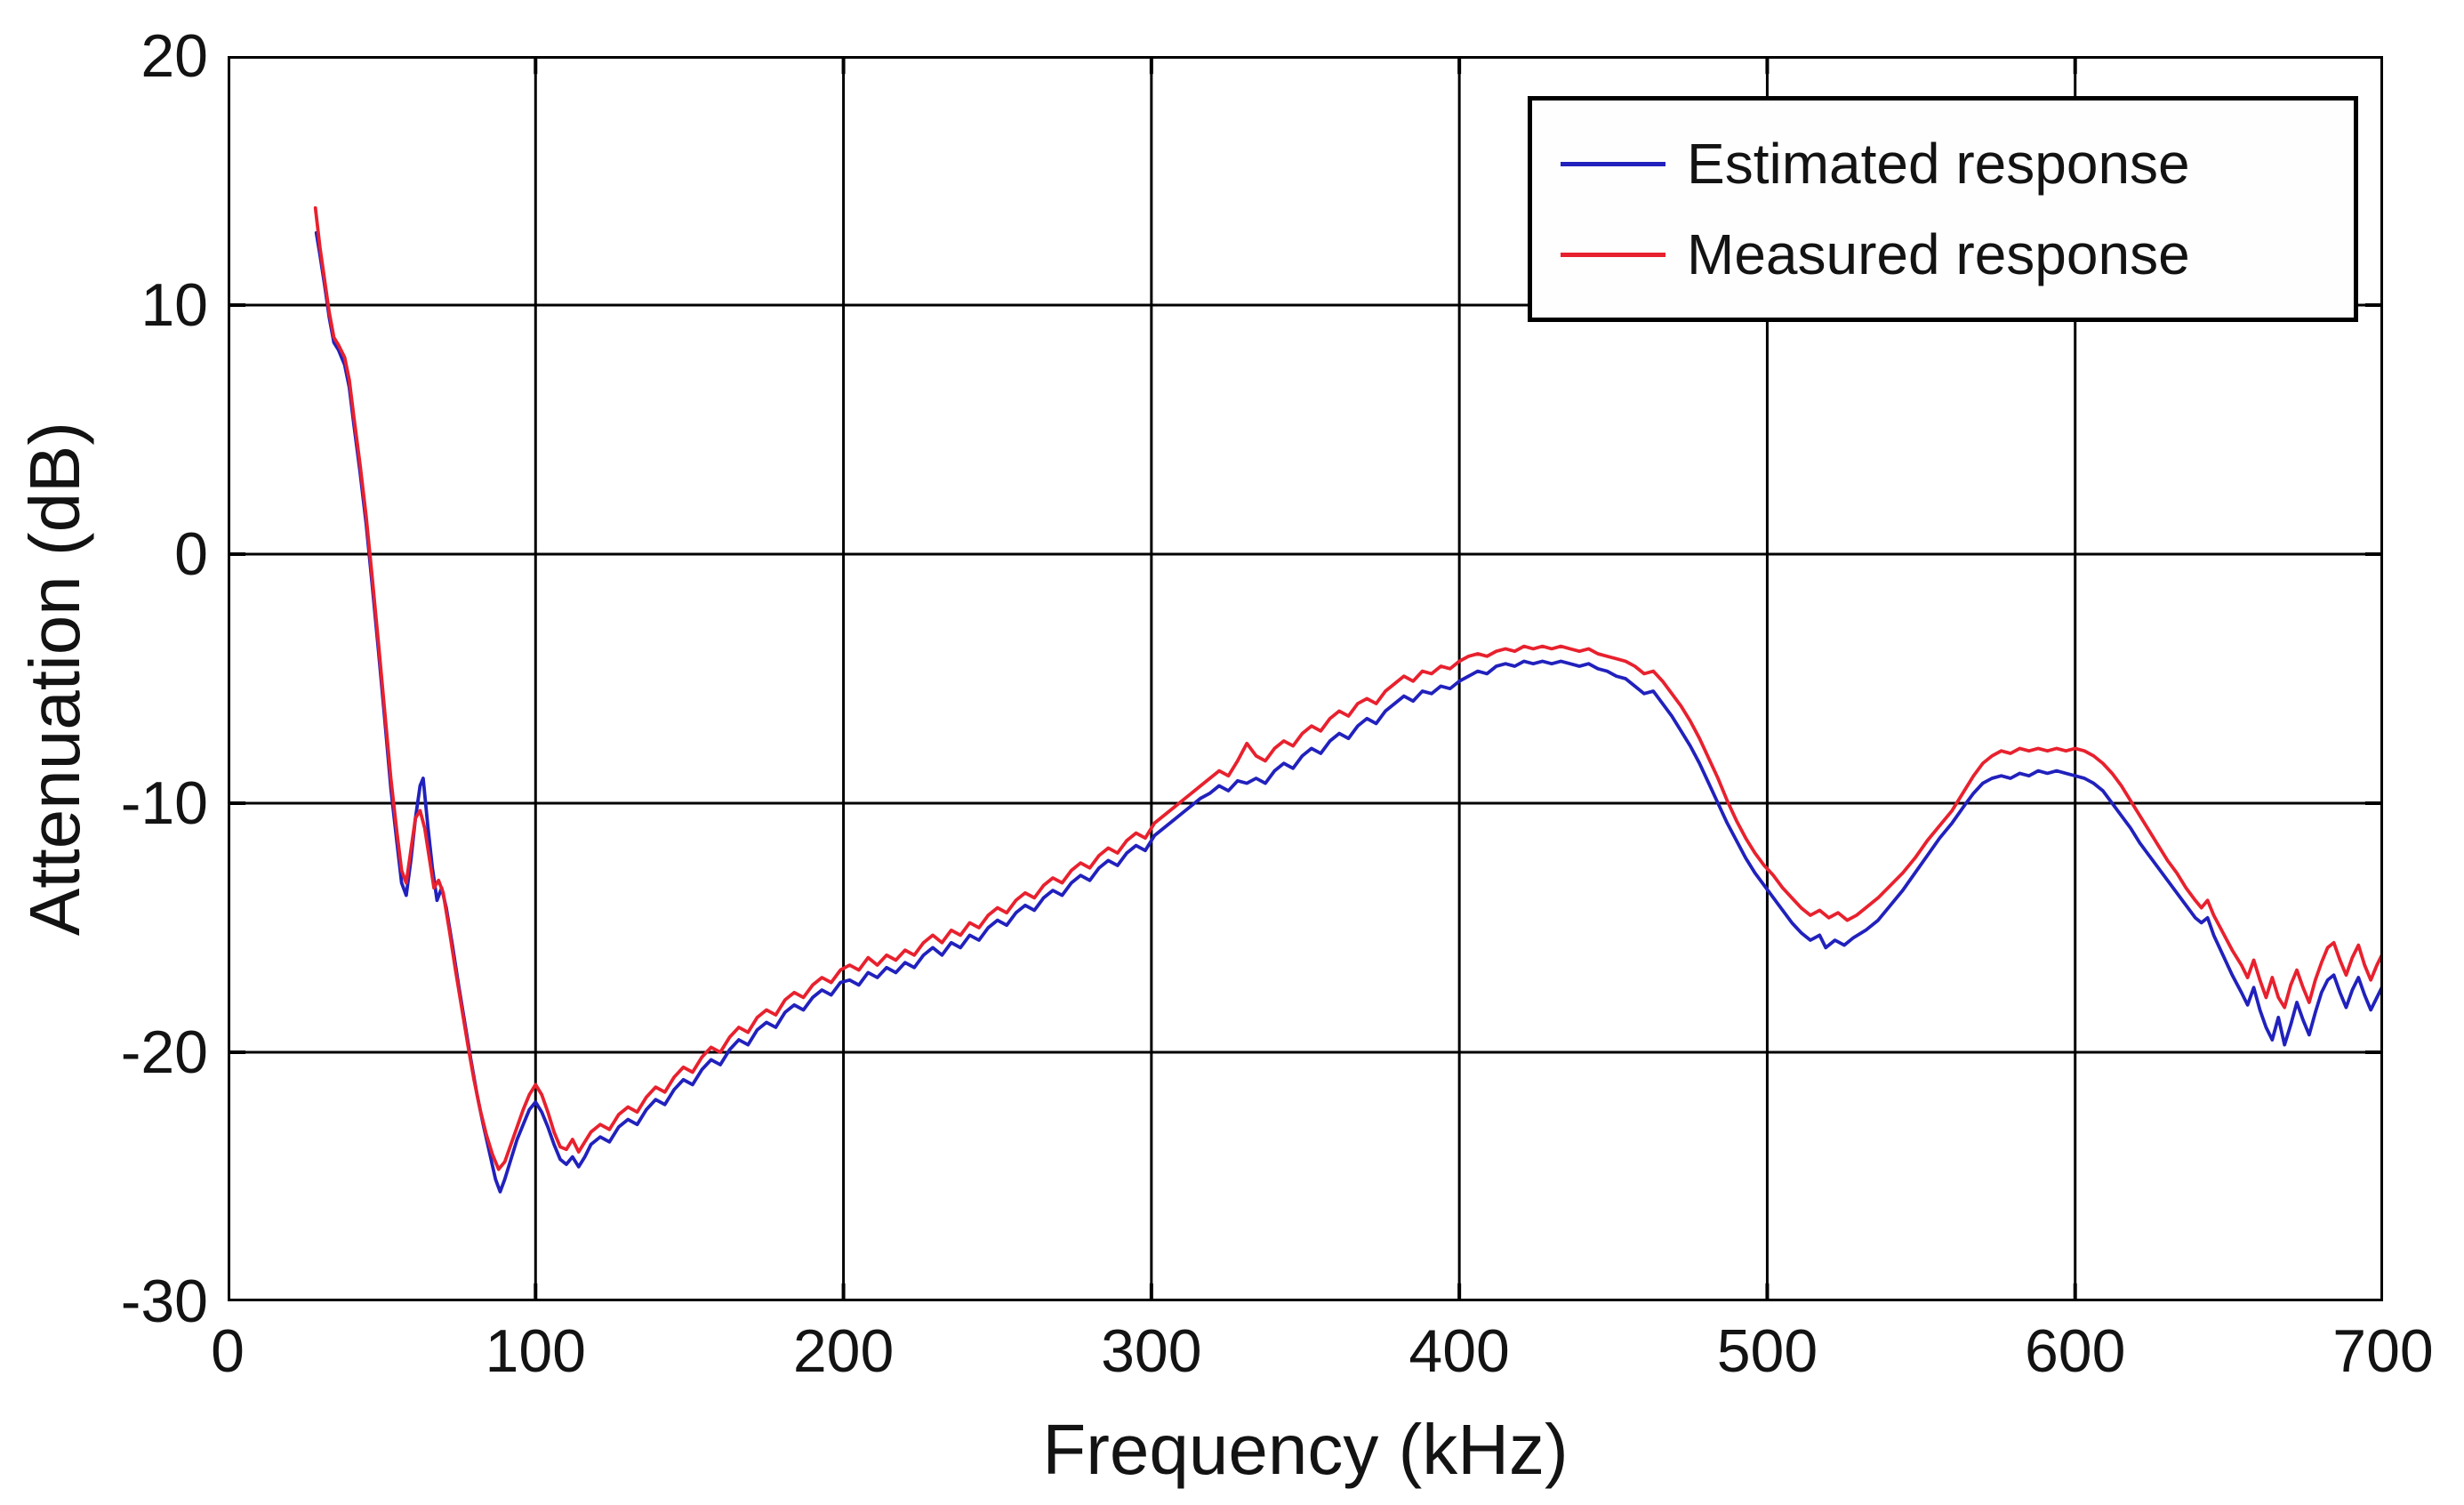 Image resolution: width=2464 pixels, height=1505 pixels. Describe the element at coordinates (536, 1351) in the screenshot. I see `x-tick-label: 100` at that location.